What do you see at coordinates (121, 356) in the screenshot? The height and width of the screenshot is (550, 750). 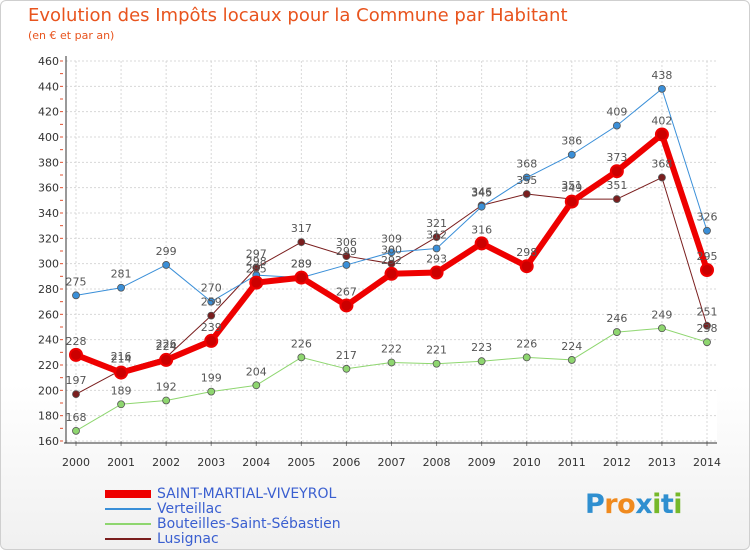 I see `data-label: 216` at bounding box center [121, 356].